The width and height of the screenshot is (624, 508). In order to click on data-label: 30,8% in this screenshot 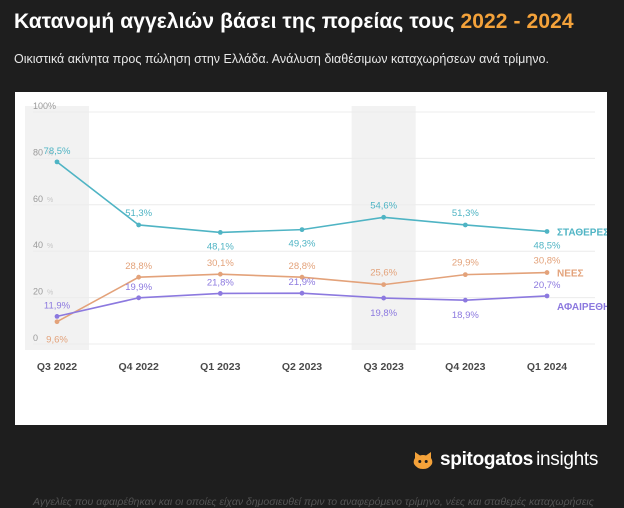, I will do `click(547, 261)`.